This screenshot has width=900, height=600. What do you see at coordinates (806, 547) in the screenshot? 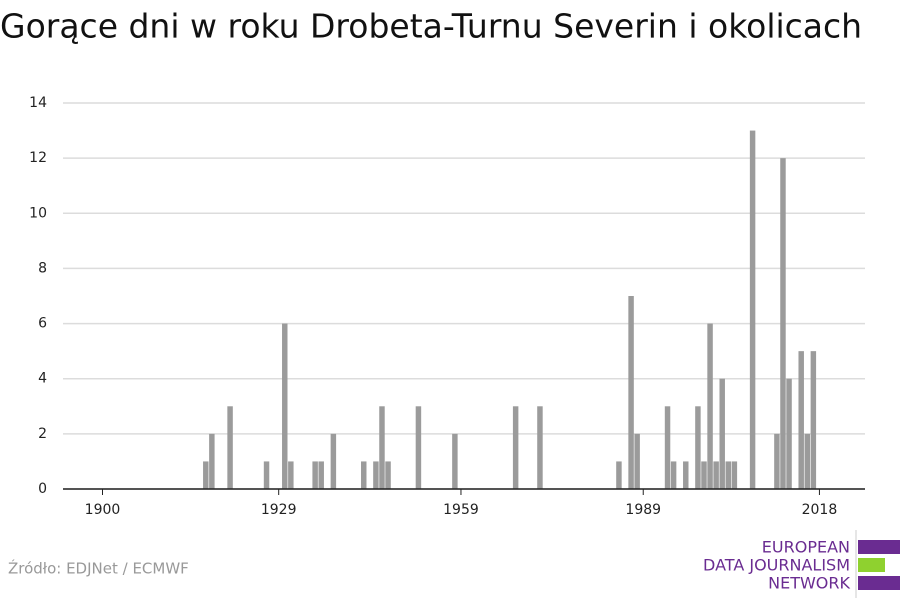
I see `logo-text: EUROPEAN` at bounding box center [806, 547].